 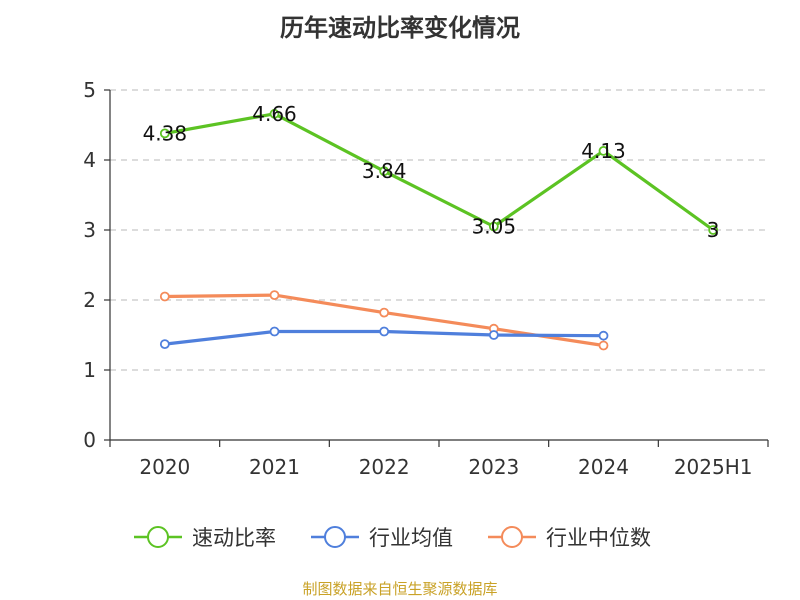 I want to click on y-tick-label: 2, so click(x=89, y=300).